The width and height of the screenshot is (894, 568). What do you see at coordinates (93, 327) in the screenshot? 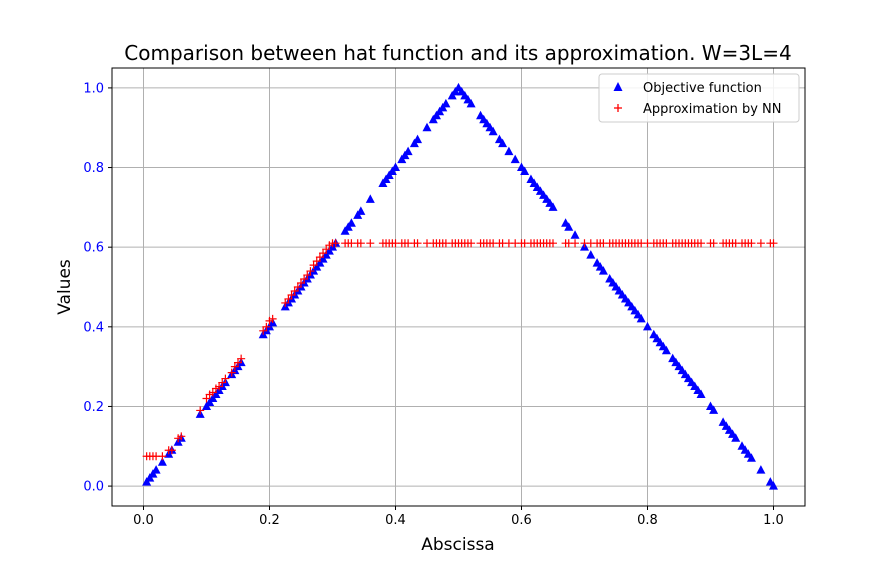
I see `y-tick-label: 0.4` at bounding box center [93, 327].